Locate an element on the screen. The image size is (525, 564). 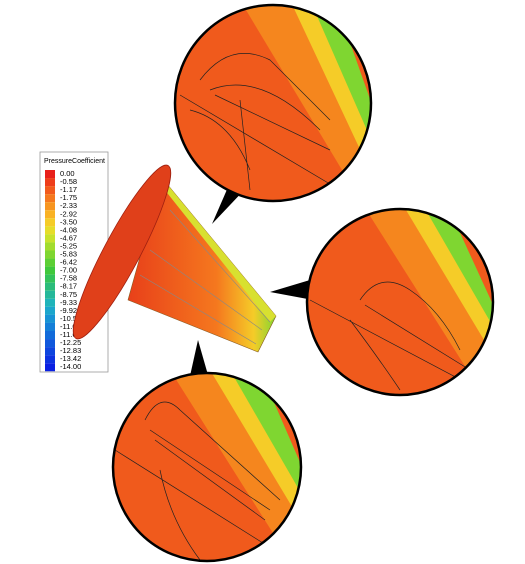
legend-label: -8.17 is located at coordinates (68, 286).